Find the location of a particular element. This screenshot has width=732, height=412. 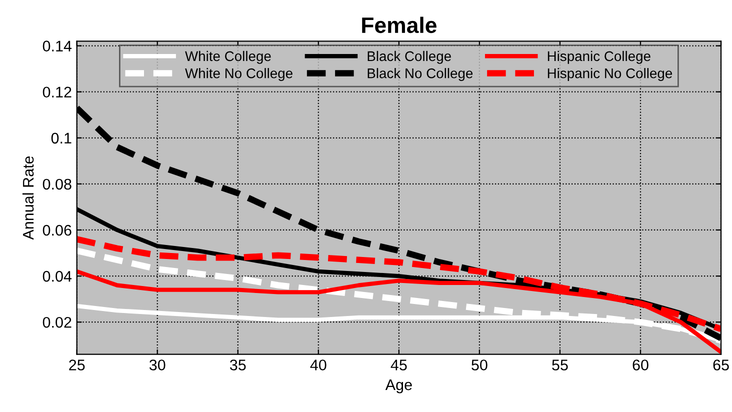

legend-label: Black No College is located at coordinates (420, 74).